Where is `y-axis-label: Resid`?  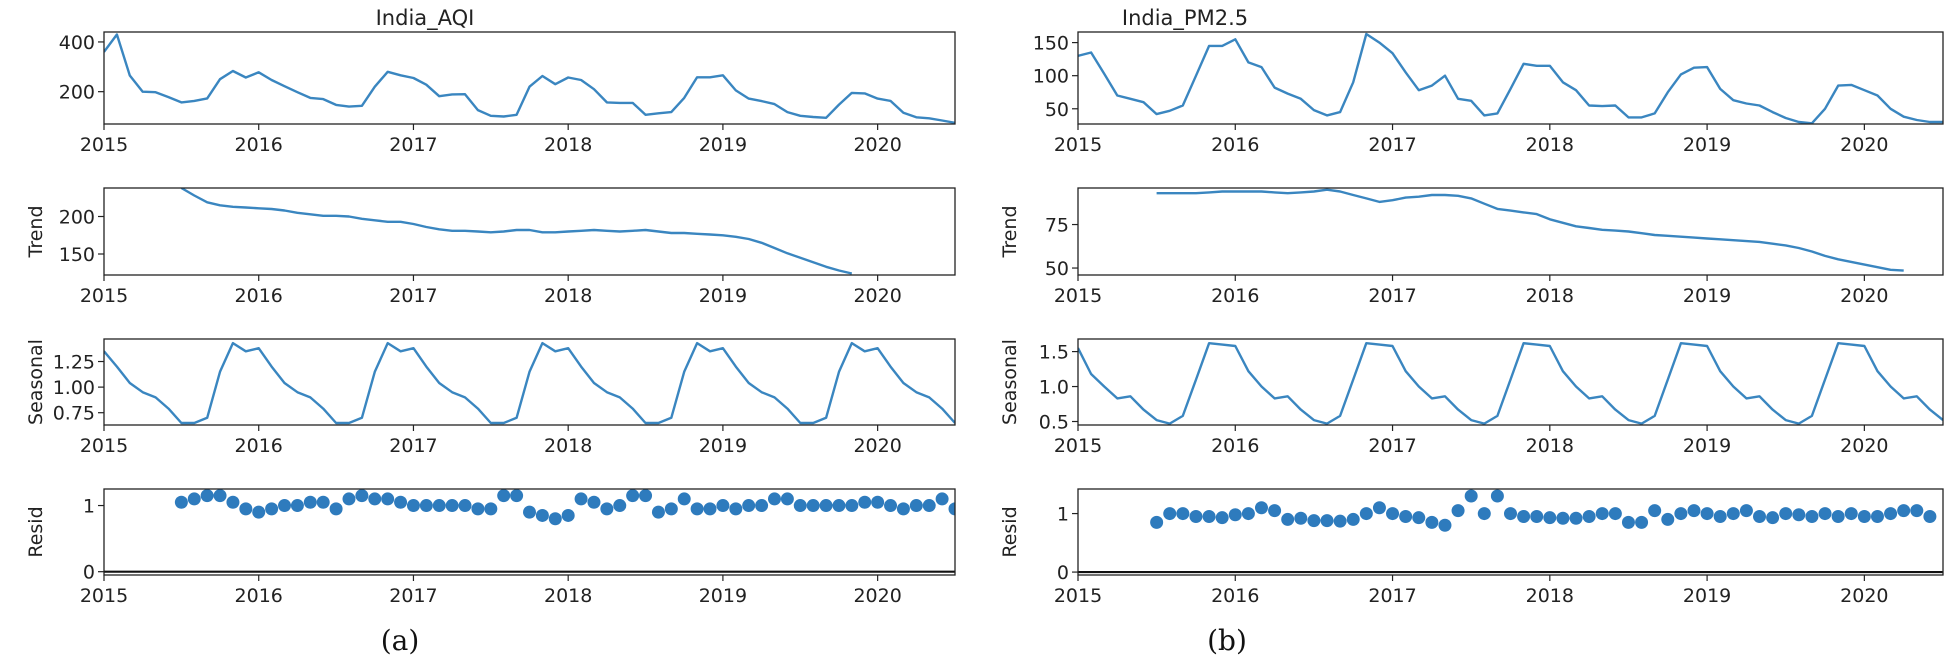
y-axis-label: Resid is located at coordinates (36, 531).